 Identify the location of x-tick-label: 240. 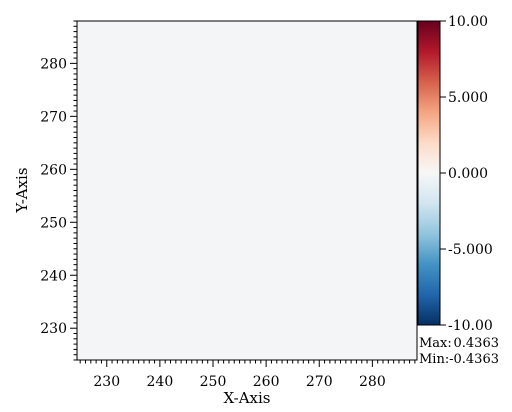
(160, 382).